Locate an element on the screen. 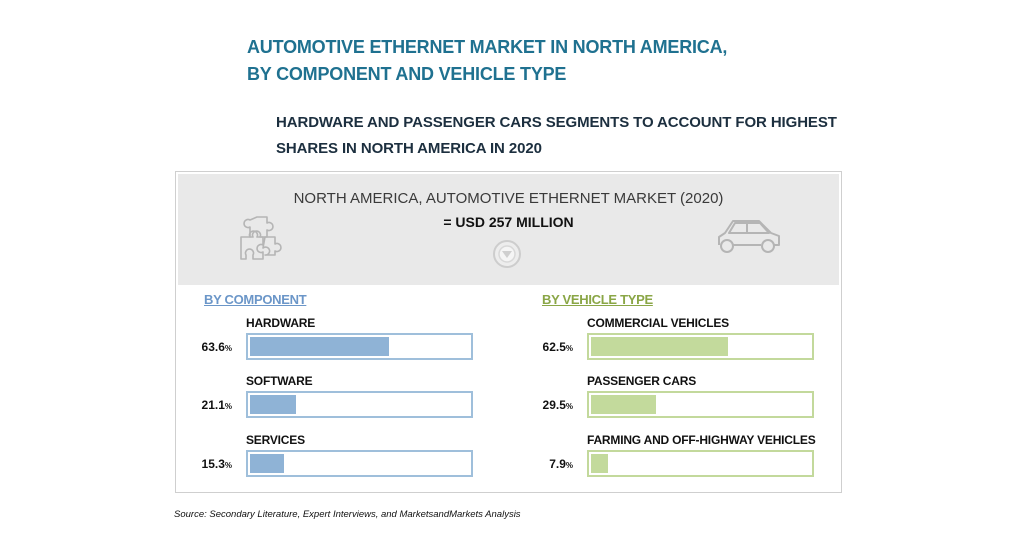 The width and height of the screenshot is (1024, 555). down-arrow-circle-icon is located at coordinates (507, 254).